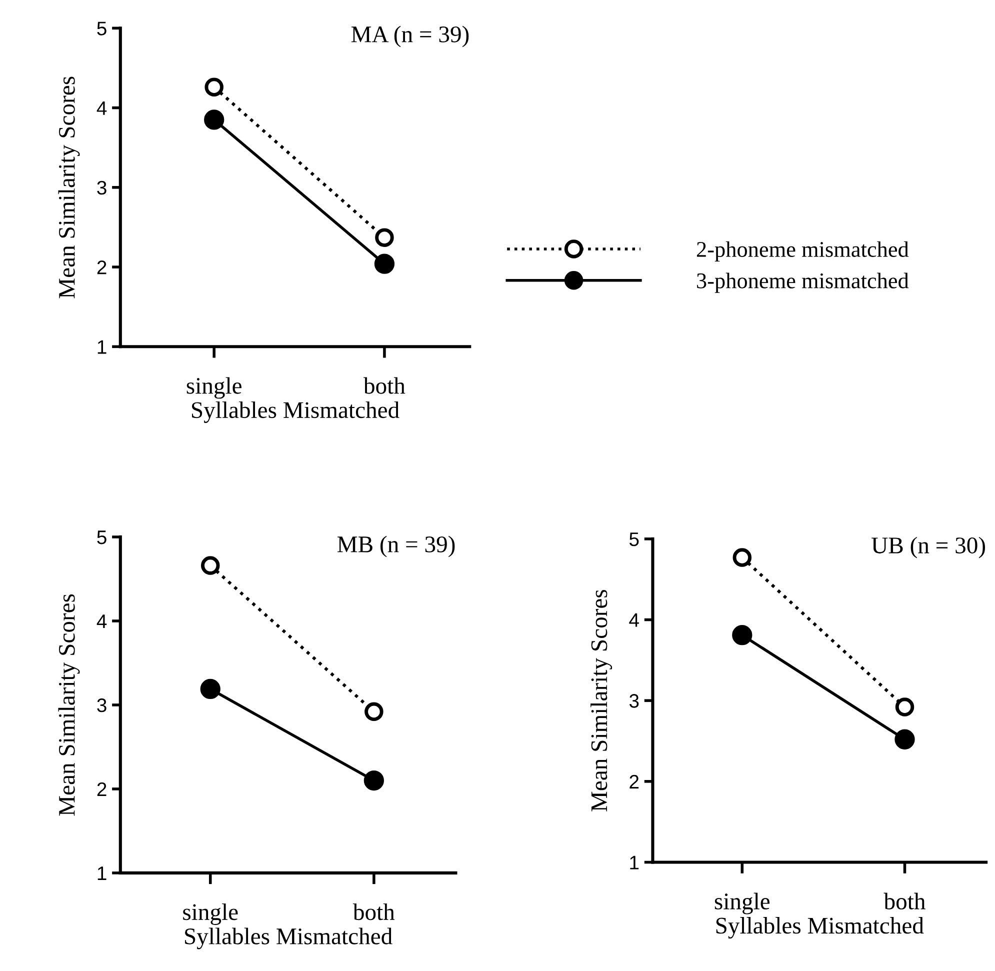 Image resolution: width=995 pixels, height=971 pixels. I want to click on chart-title: MB (n = 39), so click(396, 547).